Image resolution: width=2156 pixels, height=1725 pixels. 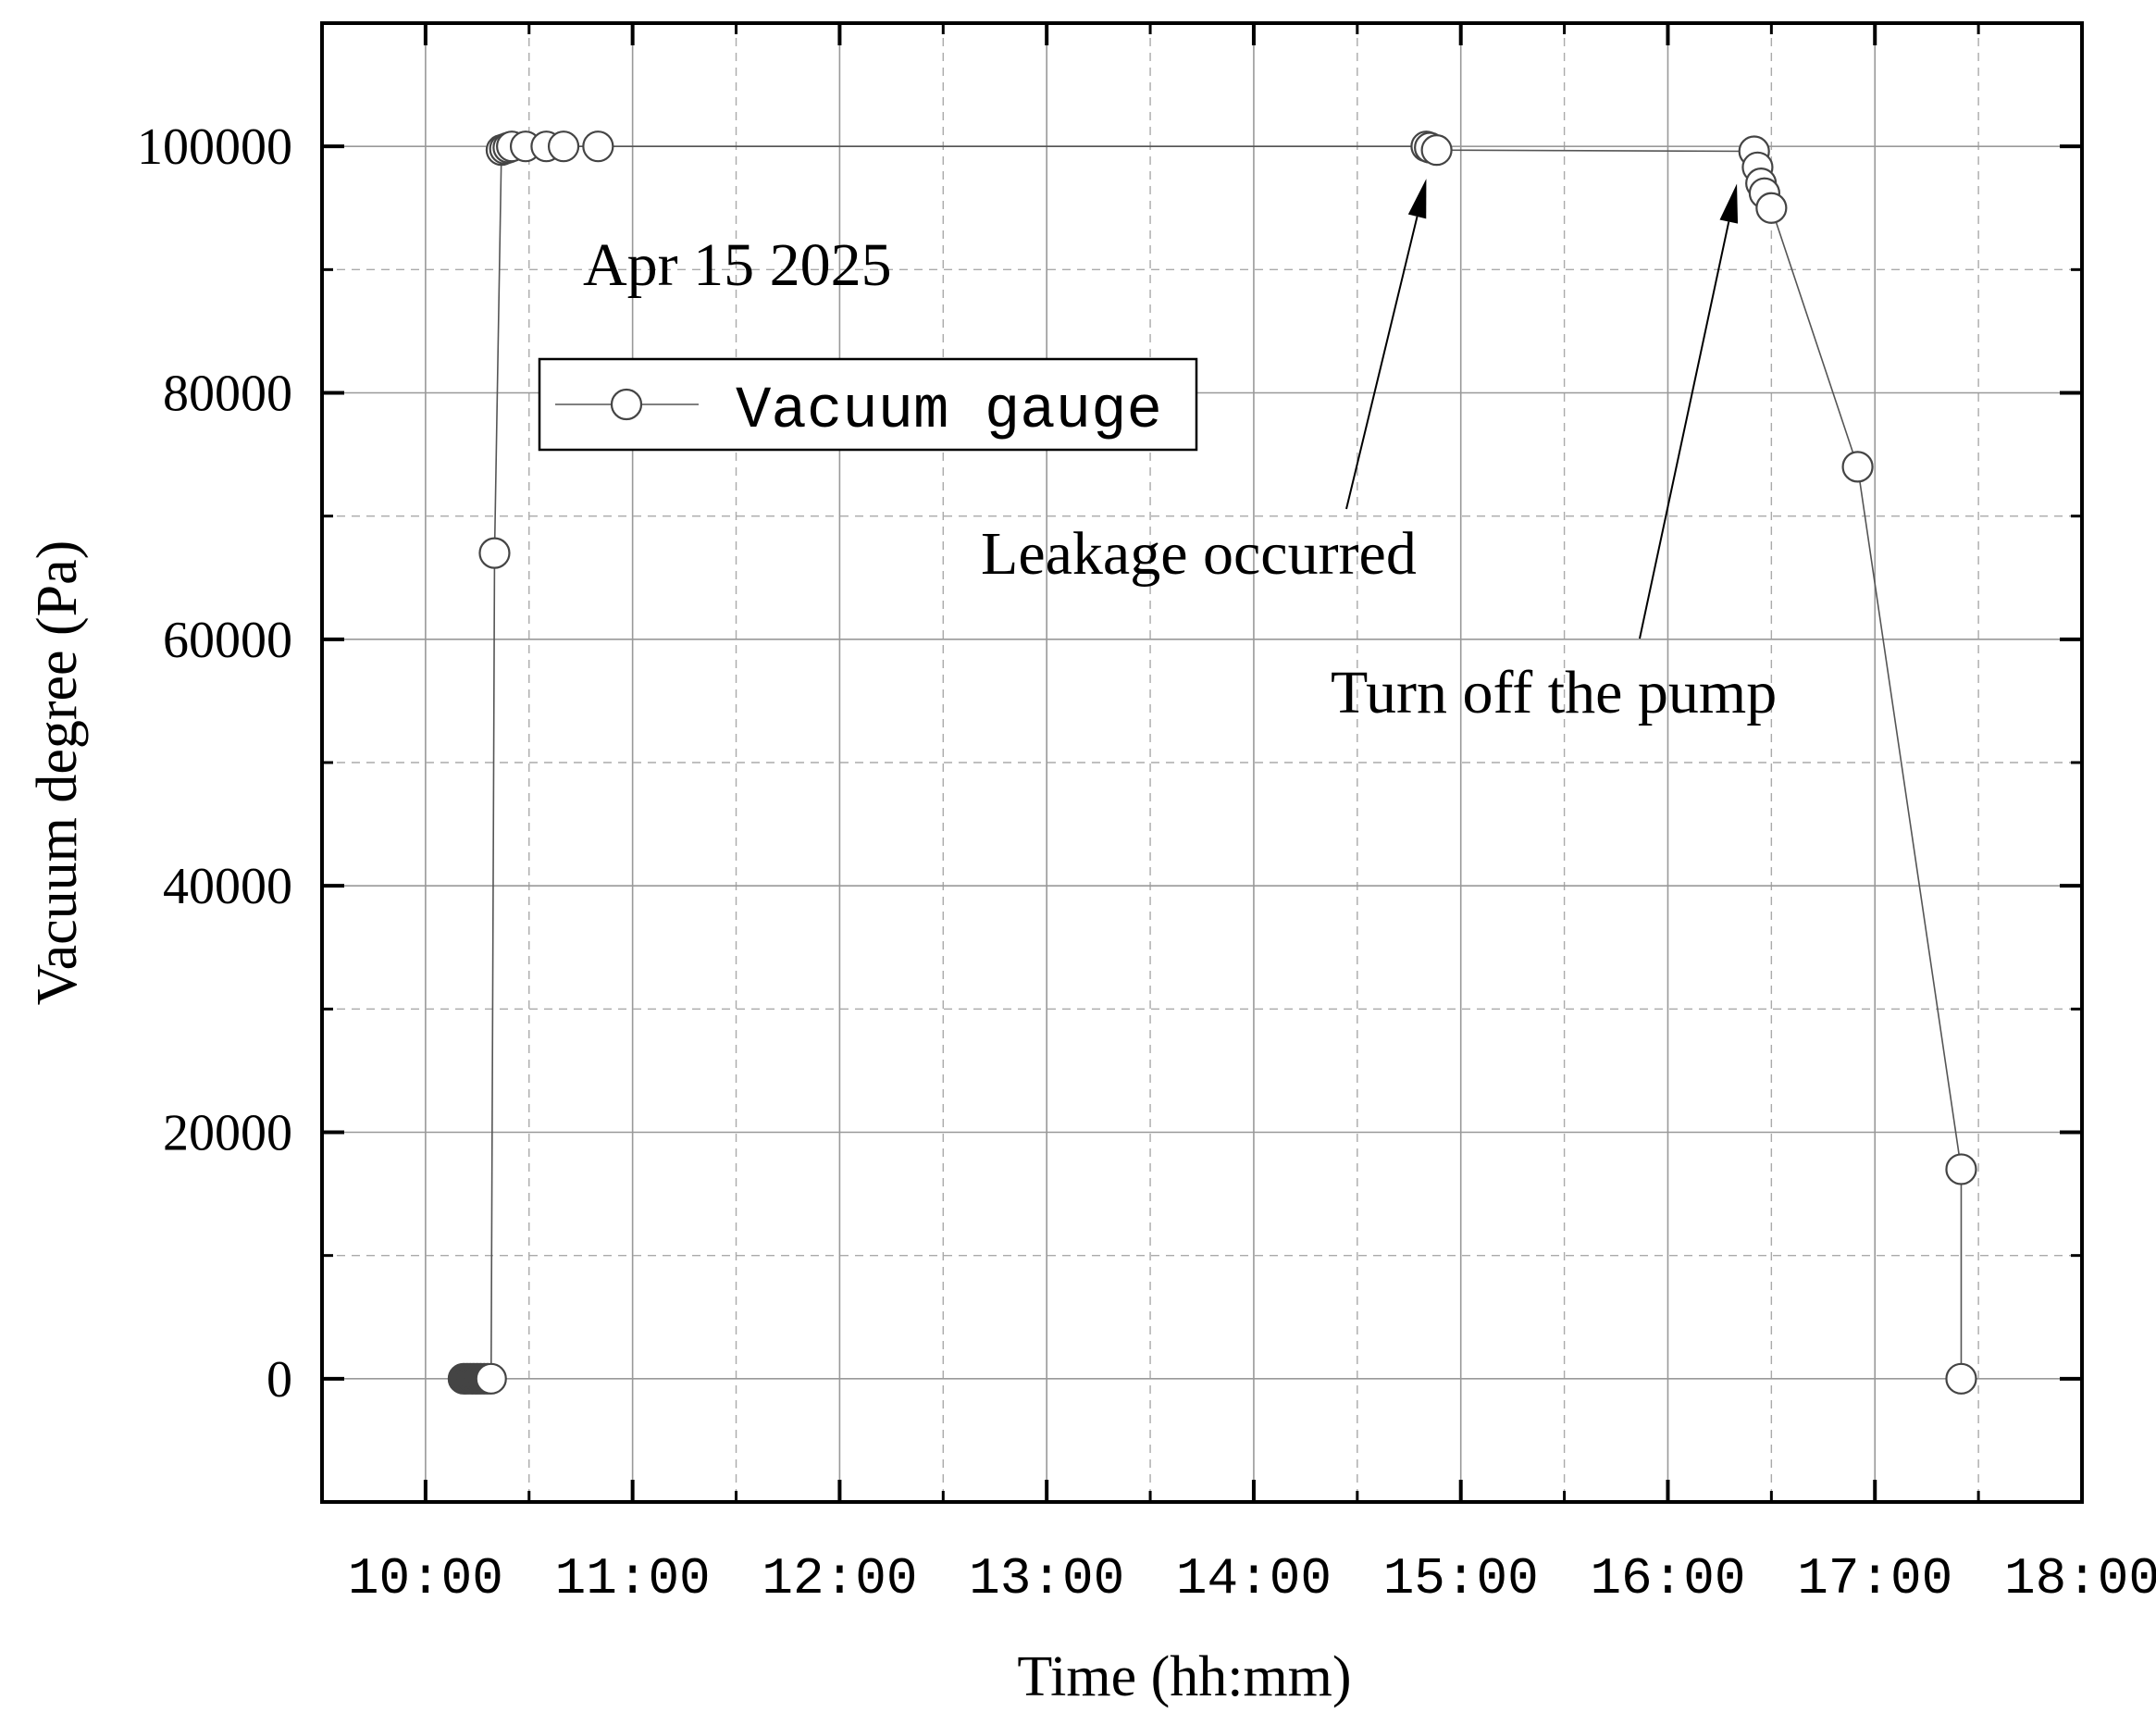 I want to click on y-tick-label: 40000, so click(x=227, y=886).